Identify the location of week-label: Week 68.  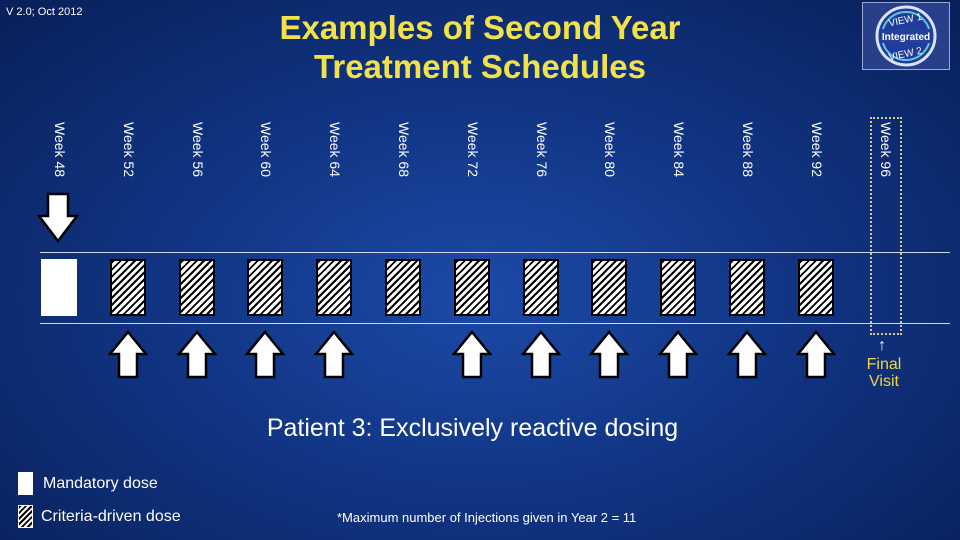
(404, 149).